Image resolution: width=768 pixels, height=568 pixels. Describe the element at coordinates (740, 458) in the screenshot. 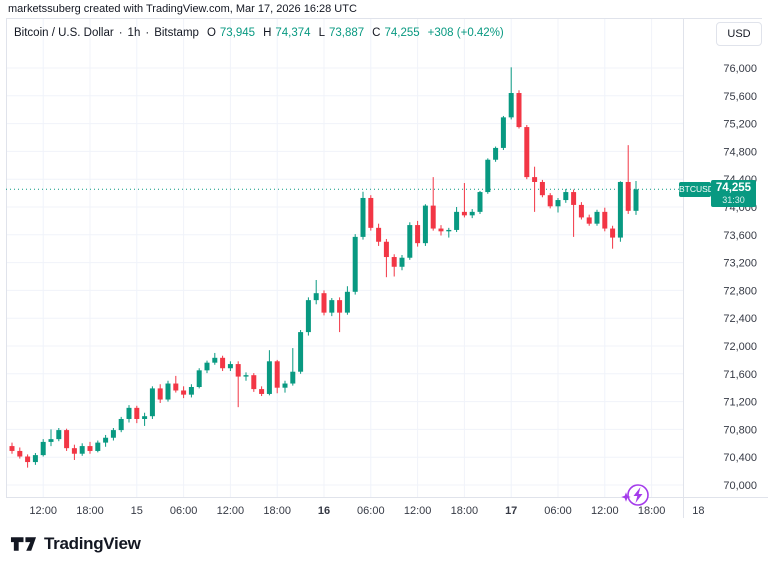

I see `price-tick-label: 70,400` at that location.